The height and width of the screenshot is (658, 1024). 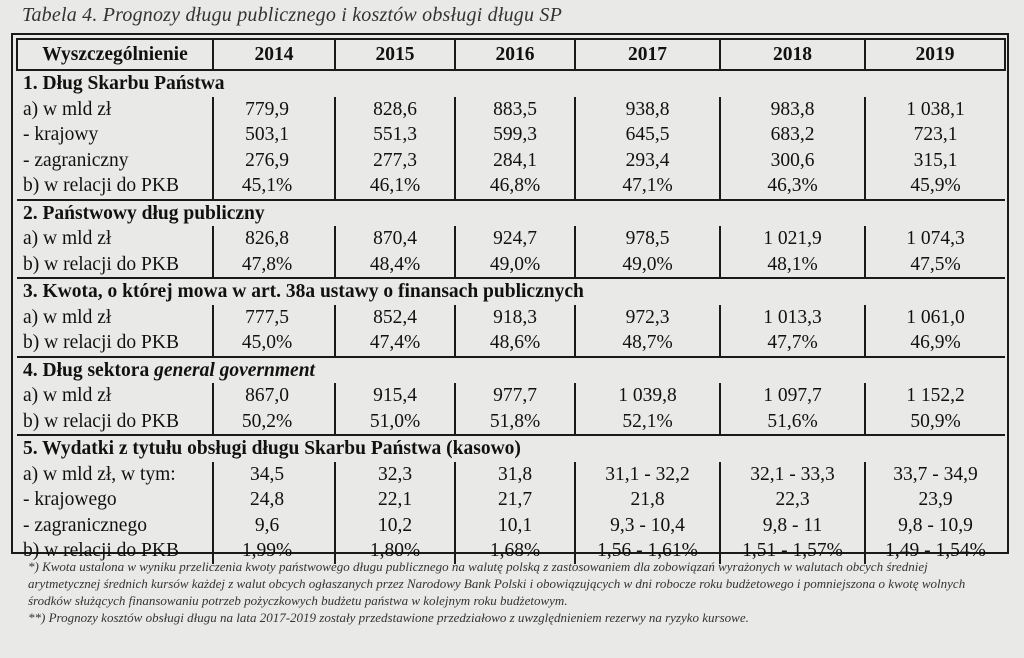 I want to click on table-cell: 47,8%, so click(x=273, y=264).